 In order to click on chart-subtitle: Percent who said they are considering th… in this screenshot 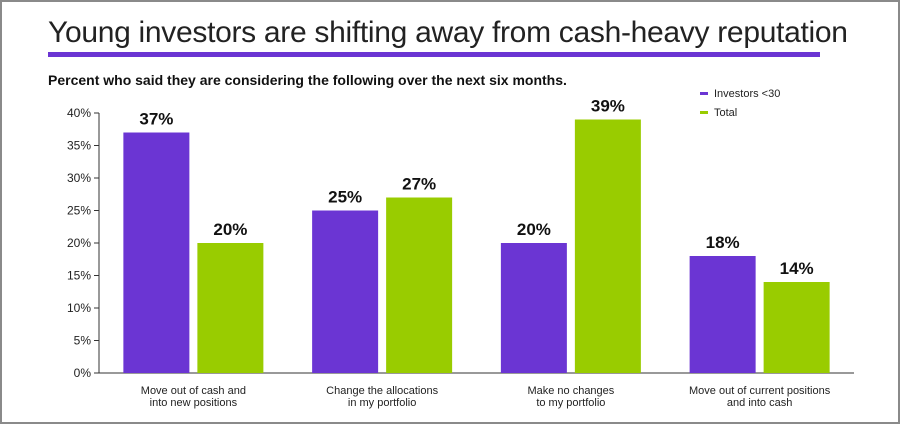, I will do `click(307, 80)`.